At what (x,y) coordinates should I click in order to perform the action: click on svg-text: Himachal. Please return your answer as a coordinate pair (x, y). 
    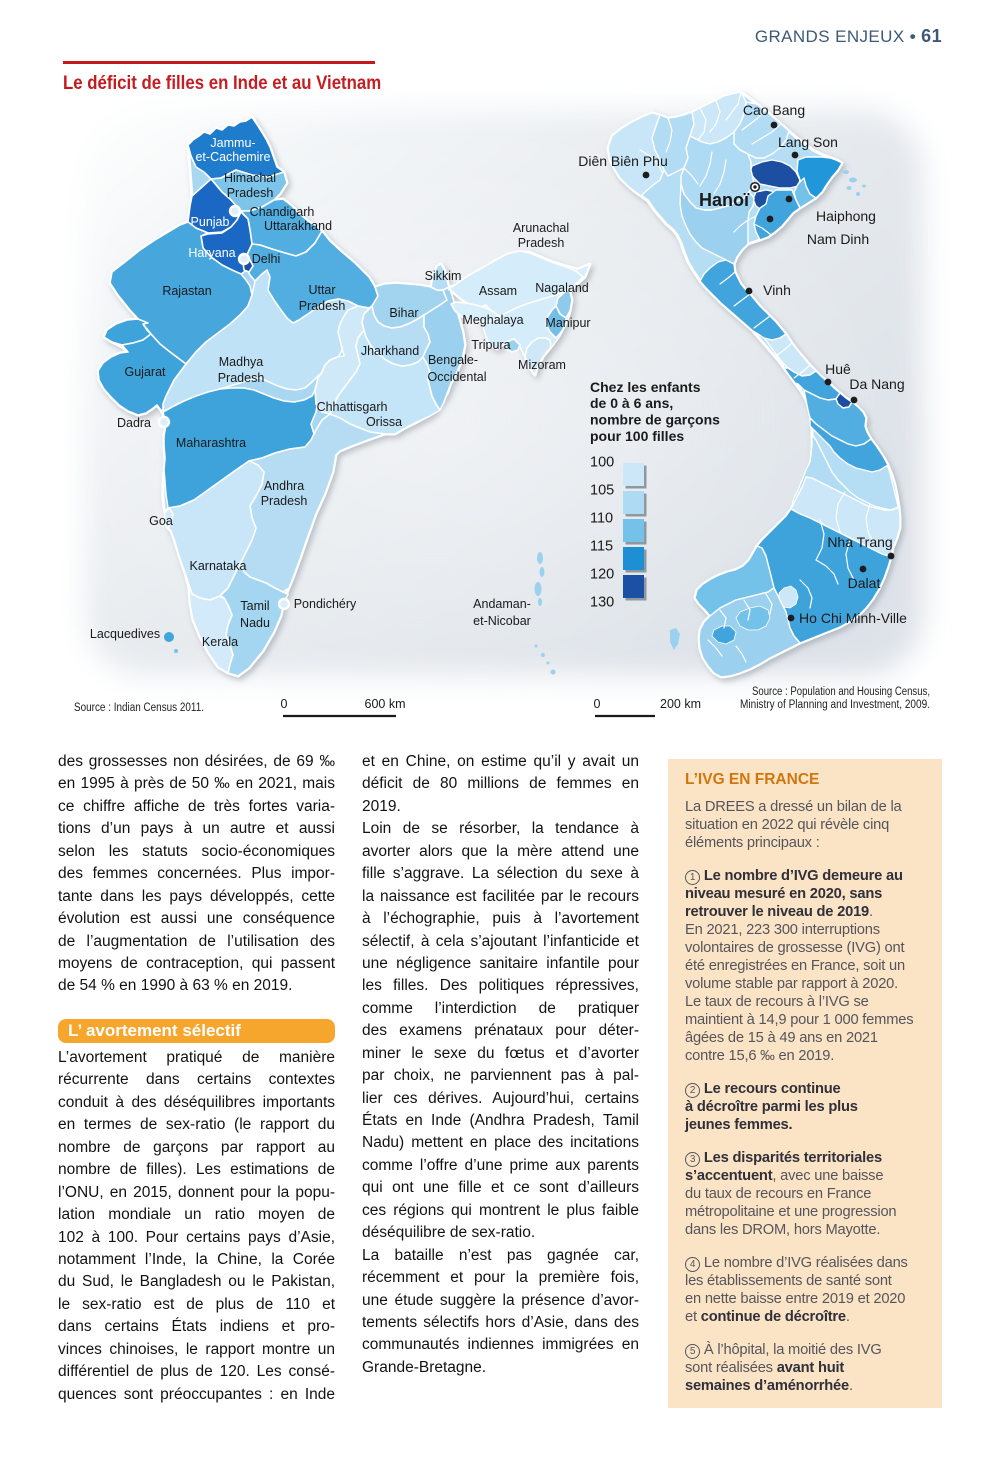
    Looking at the image, I should click on (250, 178).